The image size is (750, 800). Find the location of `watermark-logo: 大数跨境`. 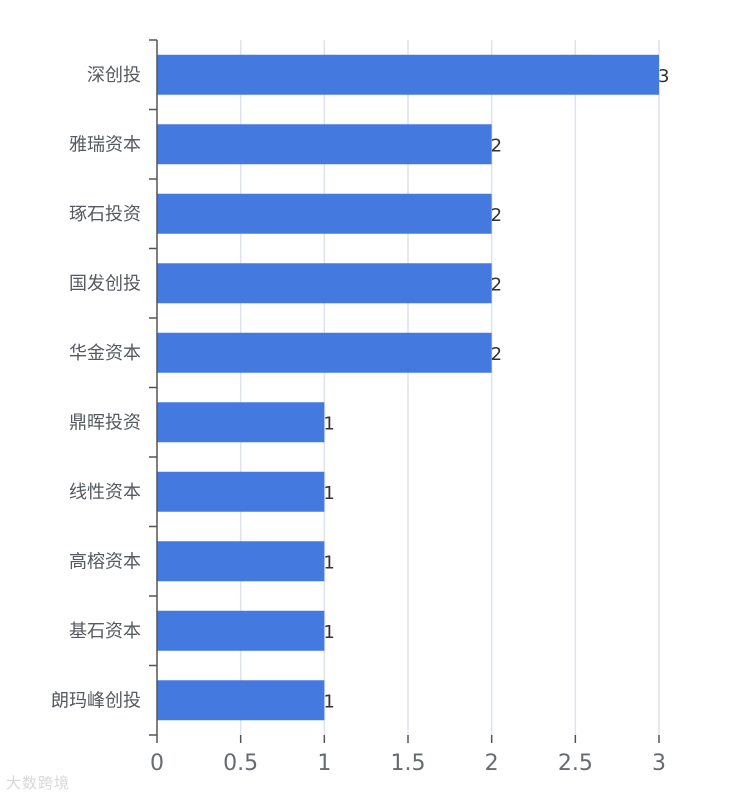

watermark-logo: 大数跨境 is located at coordinates (38, 783).